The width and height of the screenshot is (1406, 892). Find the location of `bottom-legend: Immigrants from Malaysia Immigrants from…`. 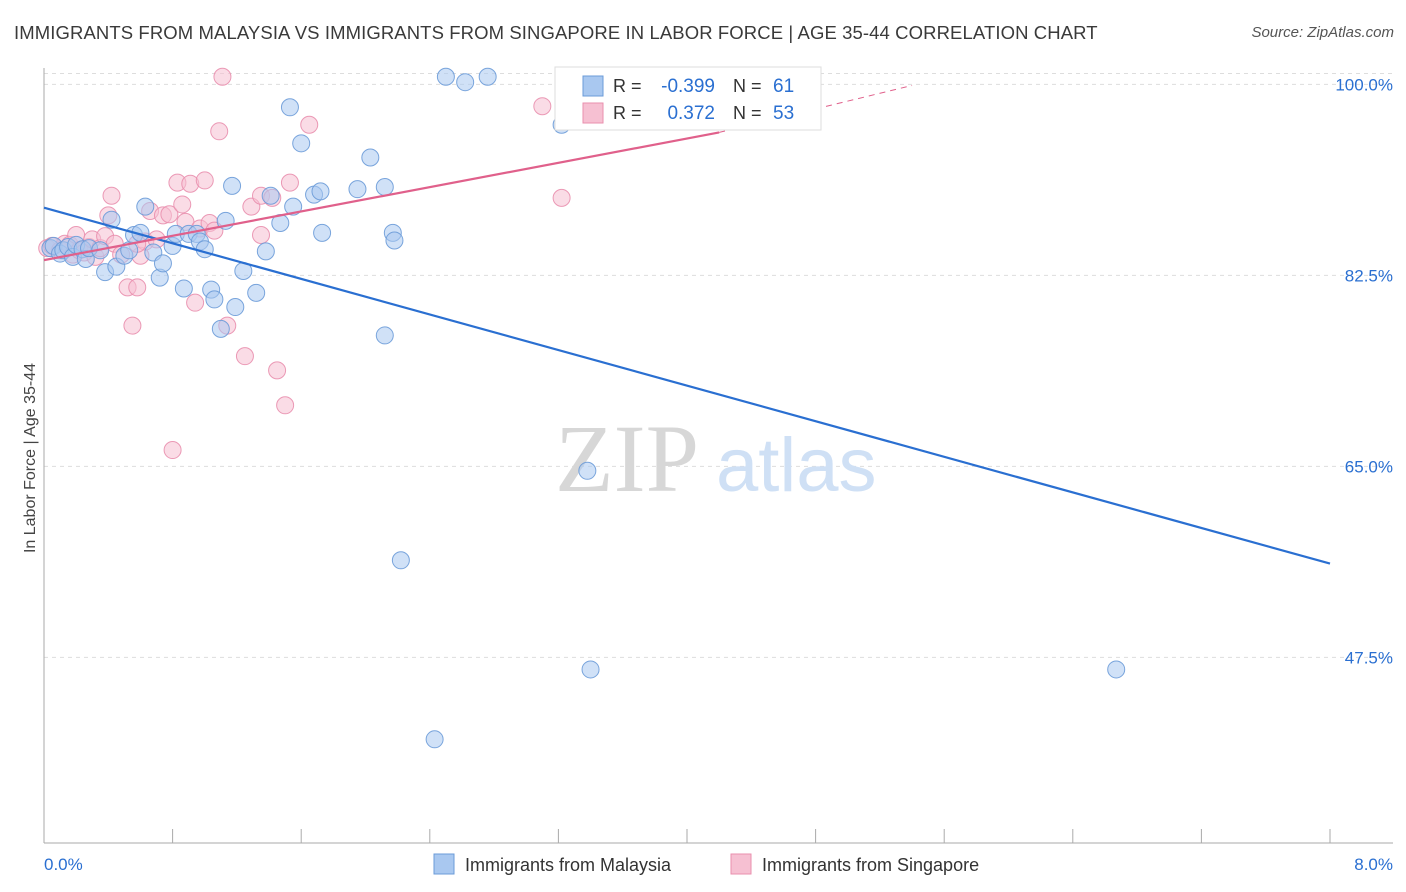

bottom-legend: Immigrants from Malaysia Immigrants from… is located at coordinates (706, 864).